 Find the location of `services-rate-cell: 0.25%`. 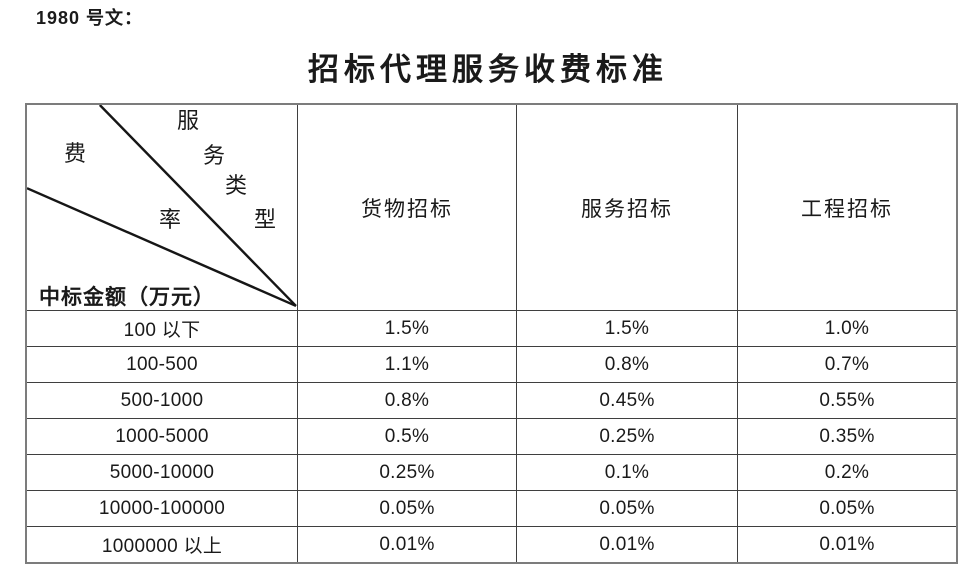

services-rate-cell: 0.25% is located at coordinates (627, 436).